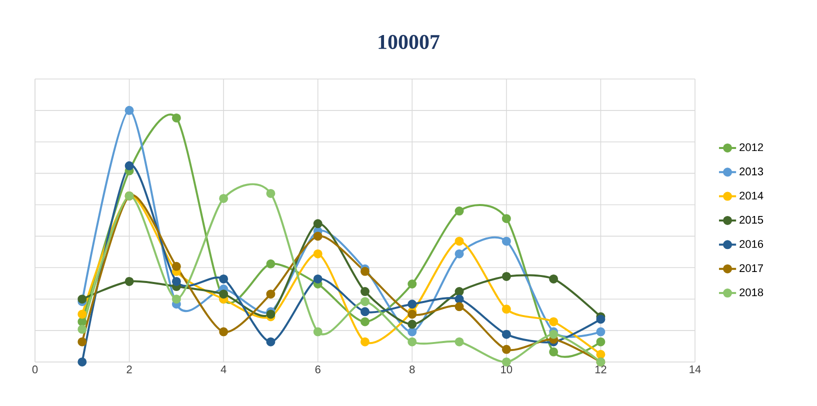 The height and width of the screenshot is (406, 817). What do you see at coordinates (129, 370) in the screenshot?
I see `x-tick-label: 2` at bounding box center [129, 370].